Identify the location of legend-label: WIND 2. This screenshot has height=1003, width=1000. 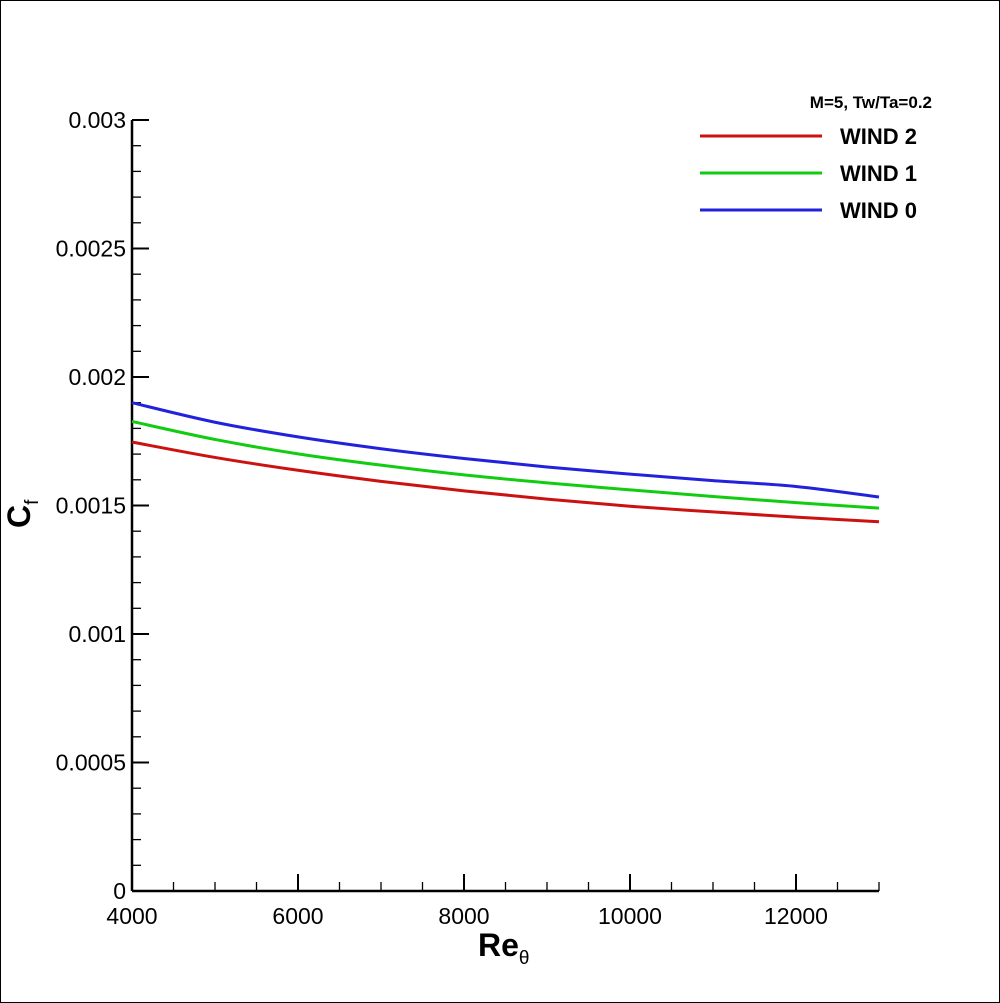
(878, 136).